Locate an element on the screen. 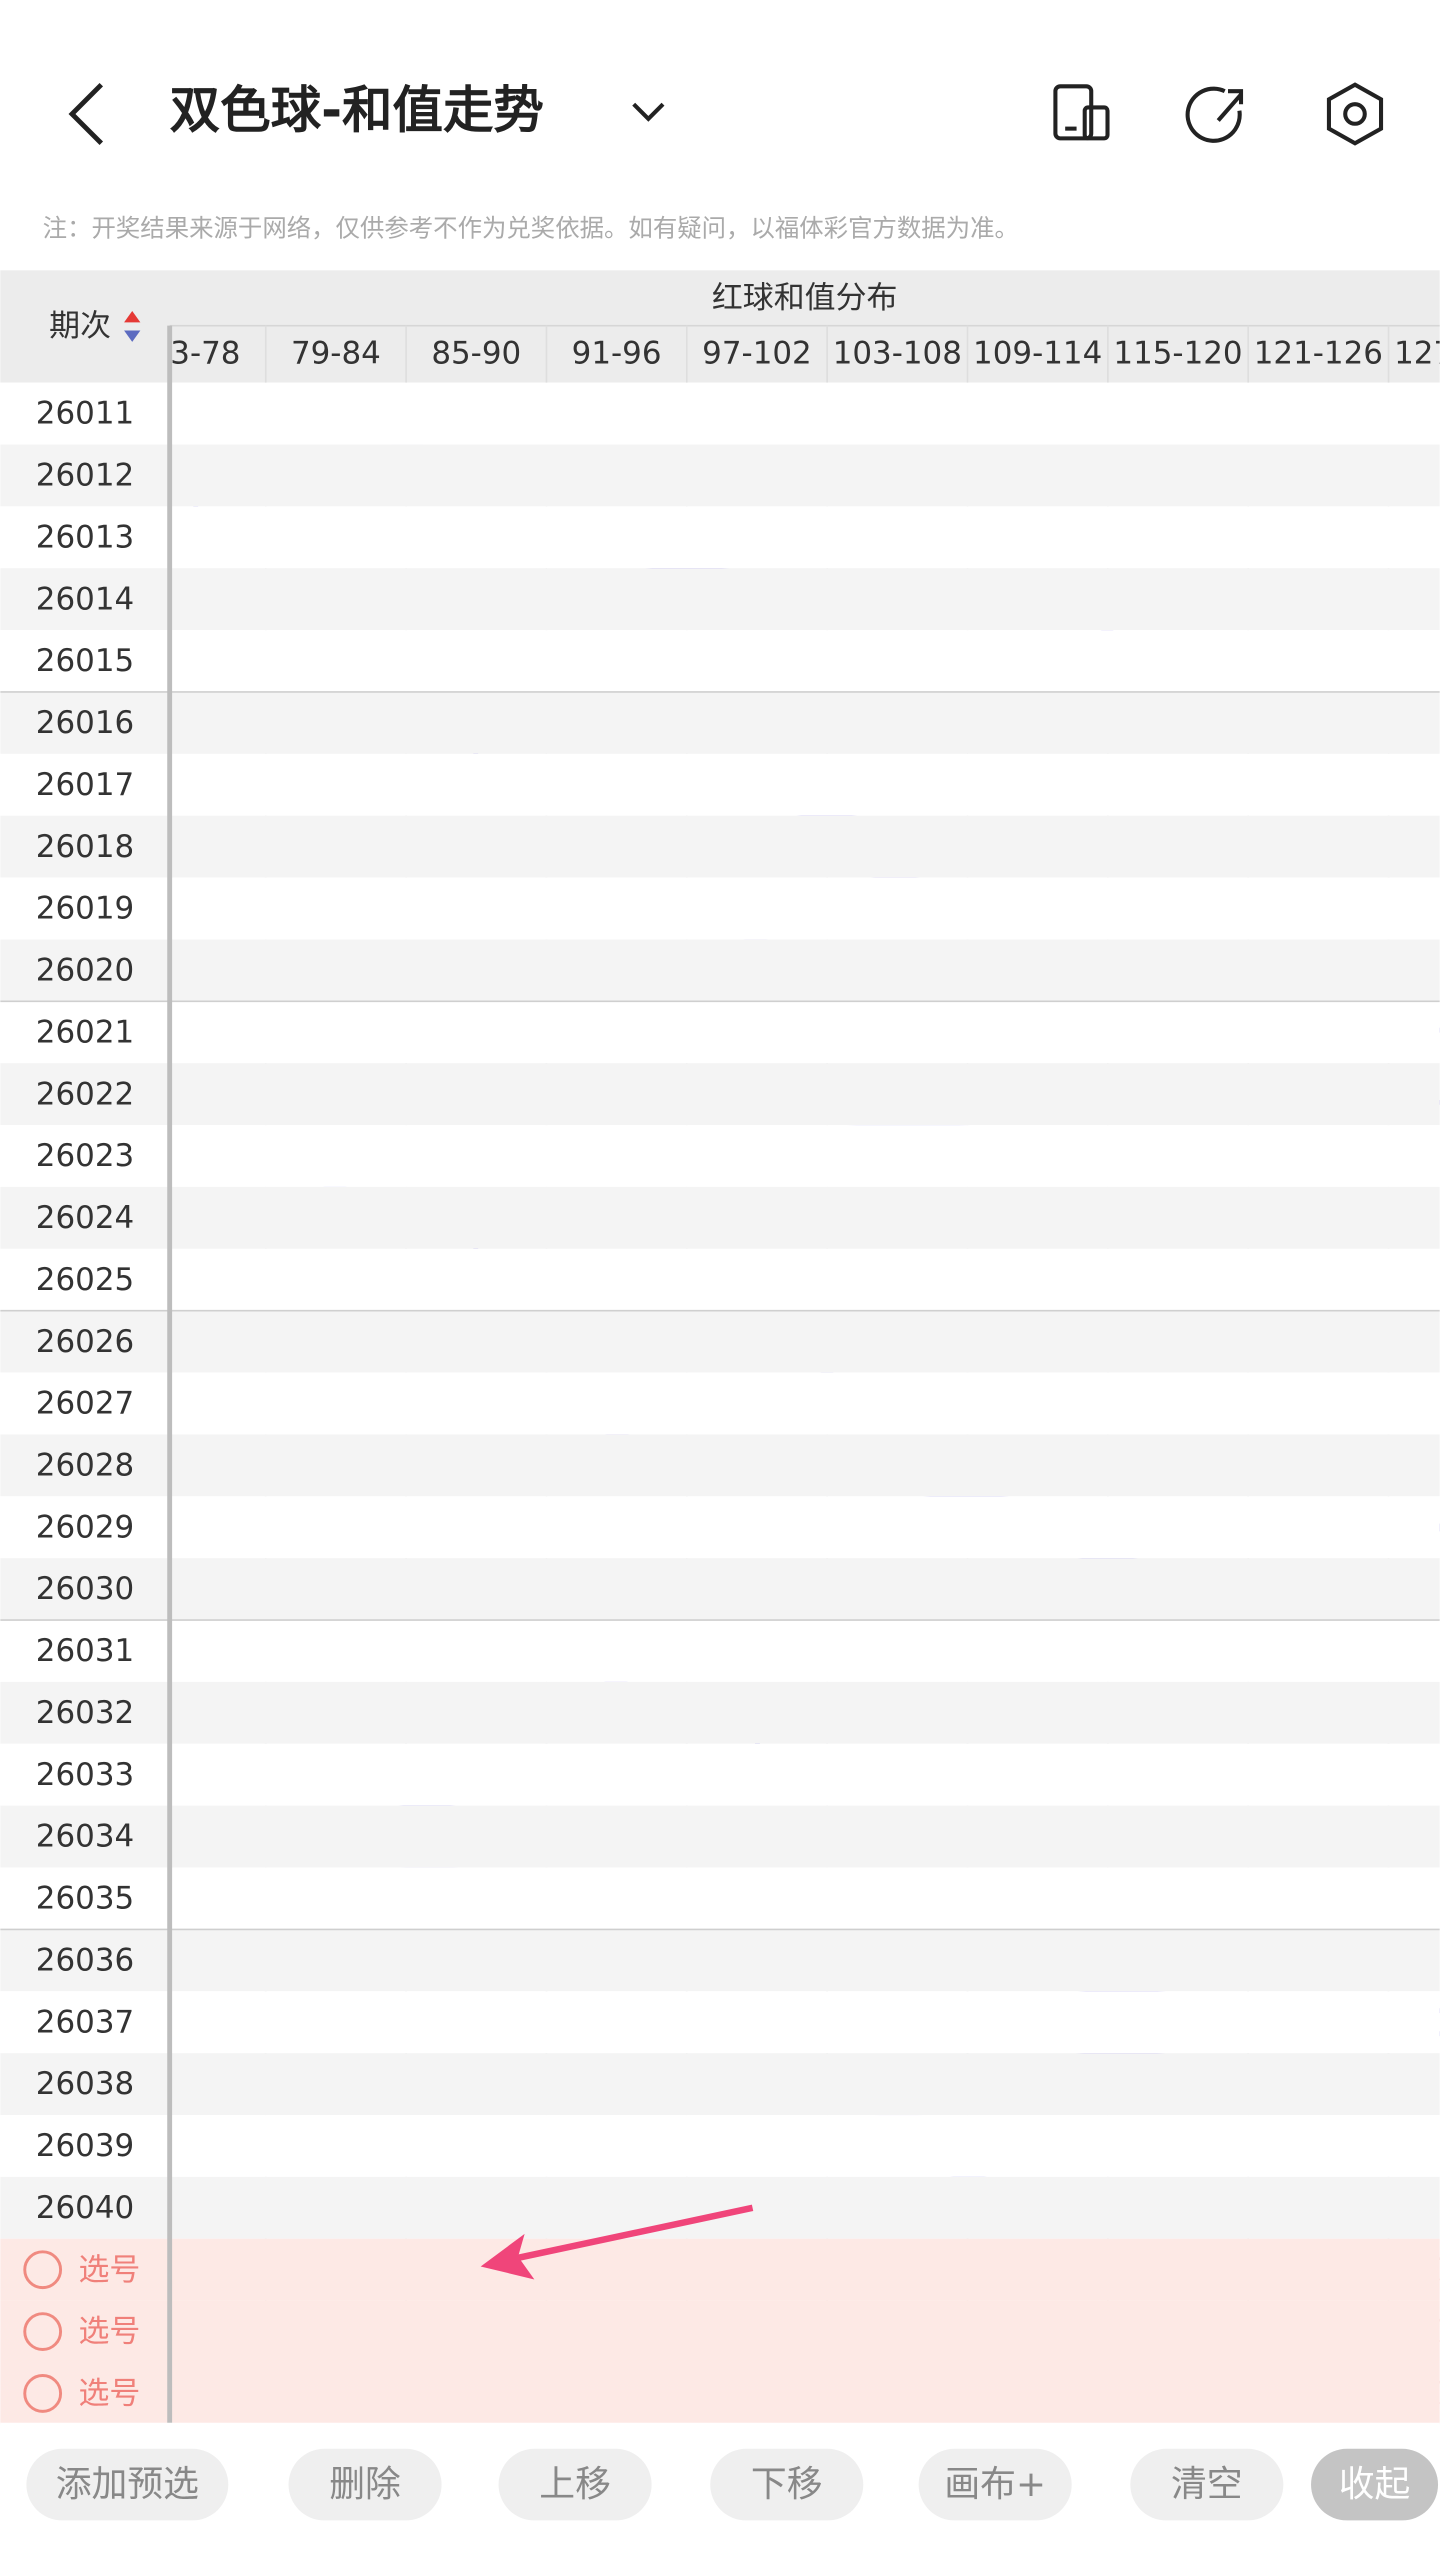 This screenshot has width=1440, height=2553. column-label: 127-132 is located at coordinates (1417, 353).